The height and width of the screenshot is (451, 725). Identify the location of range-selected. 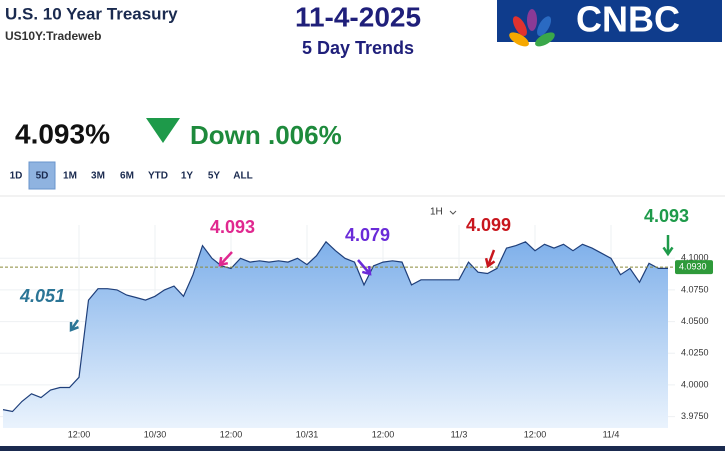
(42, 175).